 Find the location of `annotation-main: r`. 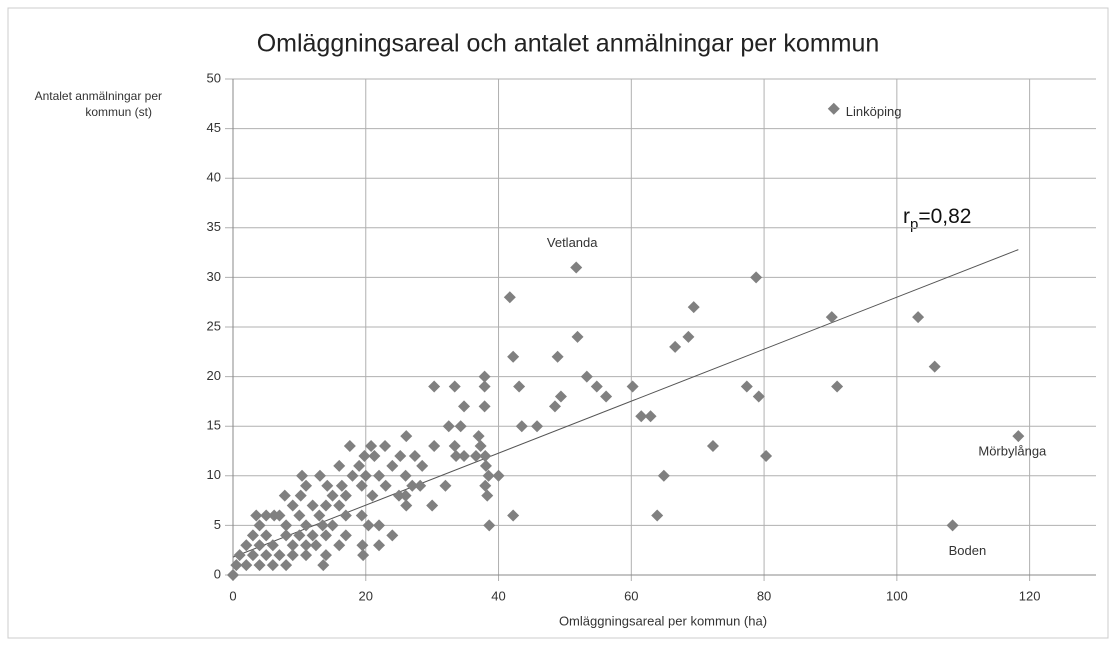

annotation-main: r is located at coordinates (906, 216).